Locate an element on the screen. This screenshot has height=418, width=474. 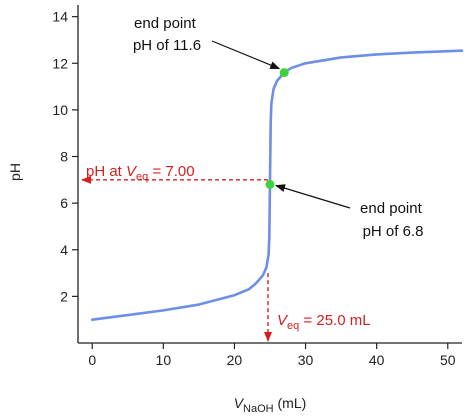
y-tick-label: 10 is located at coordinates (60, 110).